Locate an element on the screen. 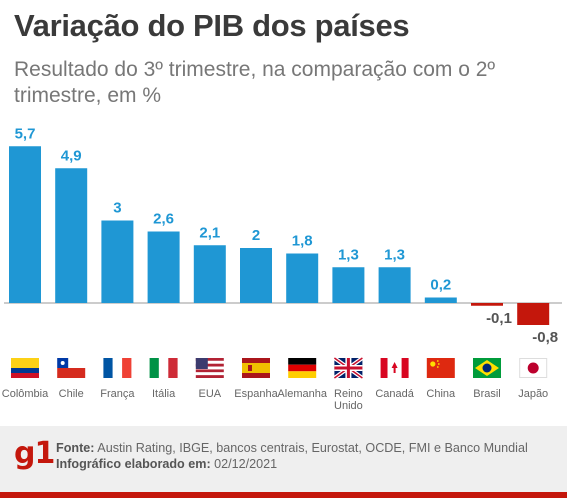  bar-value-label: -0,8 is located at coordinates (545, 337).